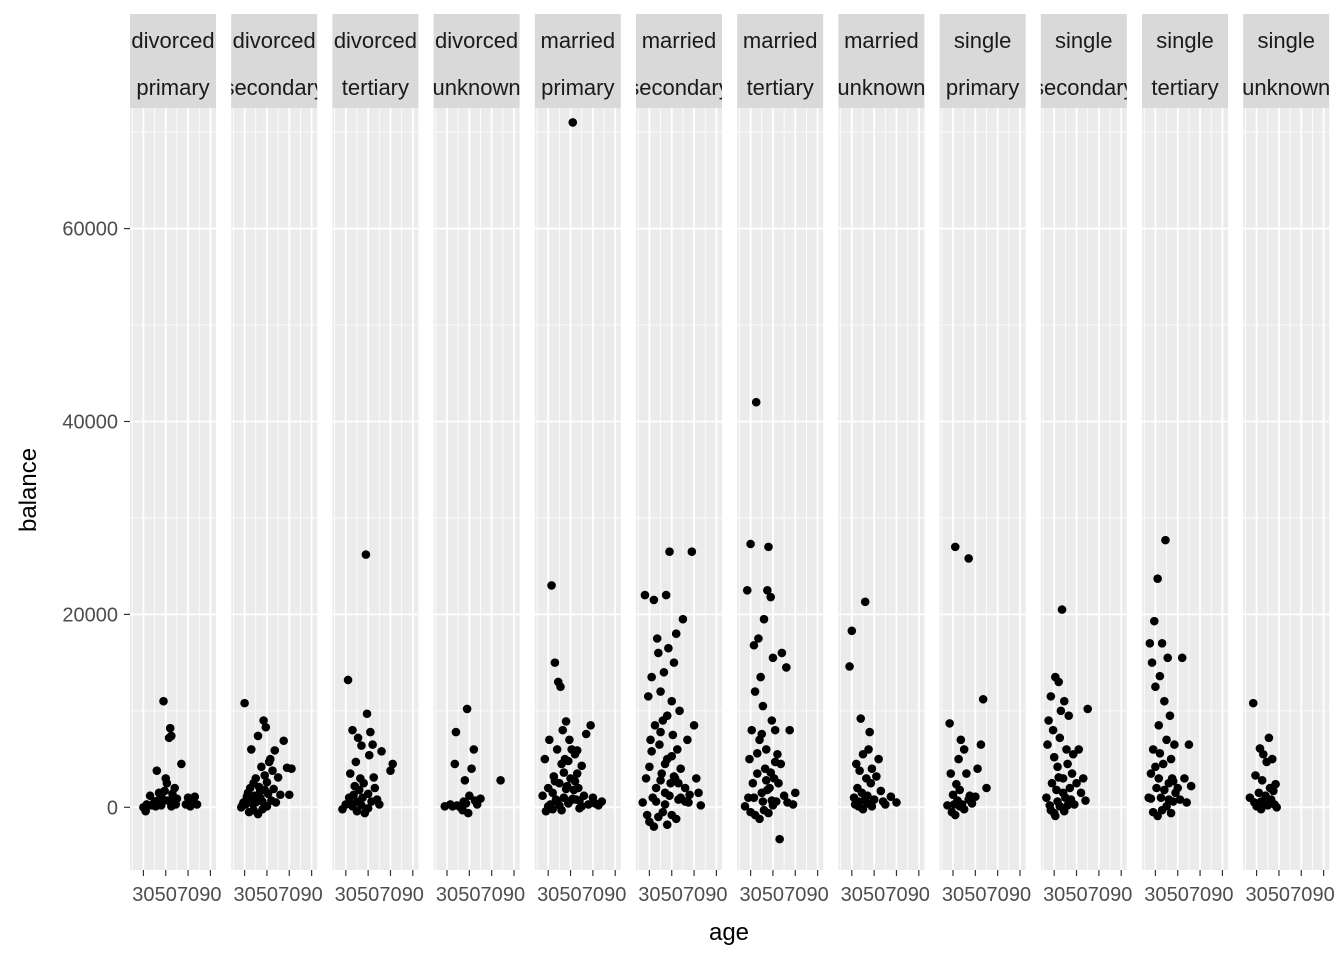 The image size is (1344, 960). What do you see at coordinates (90, 422) in the screenshot?
I see `y-tick-label: 40000` at bounding box center [90, 422].